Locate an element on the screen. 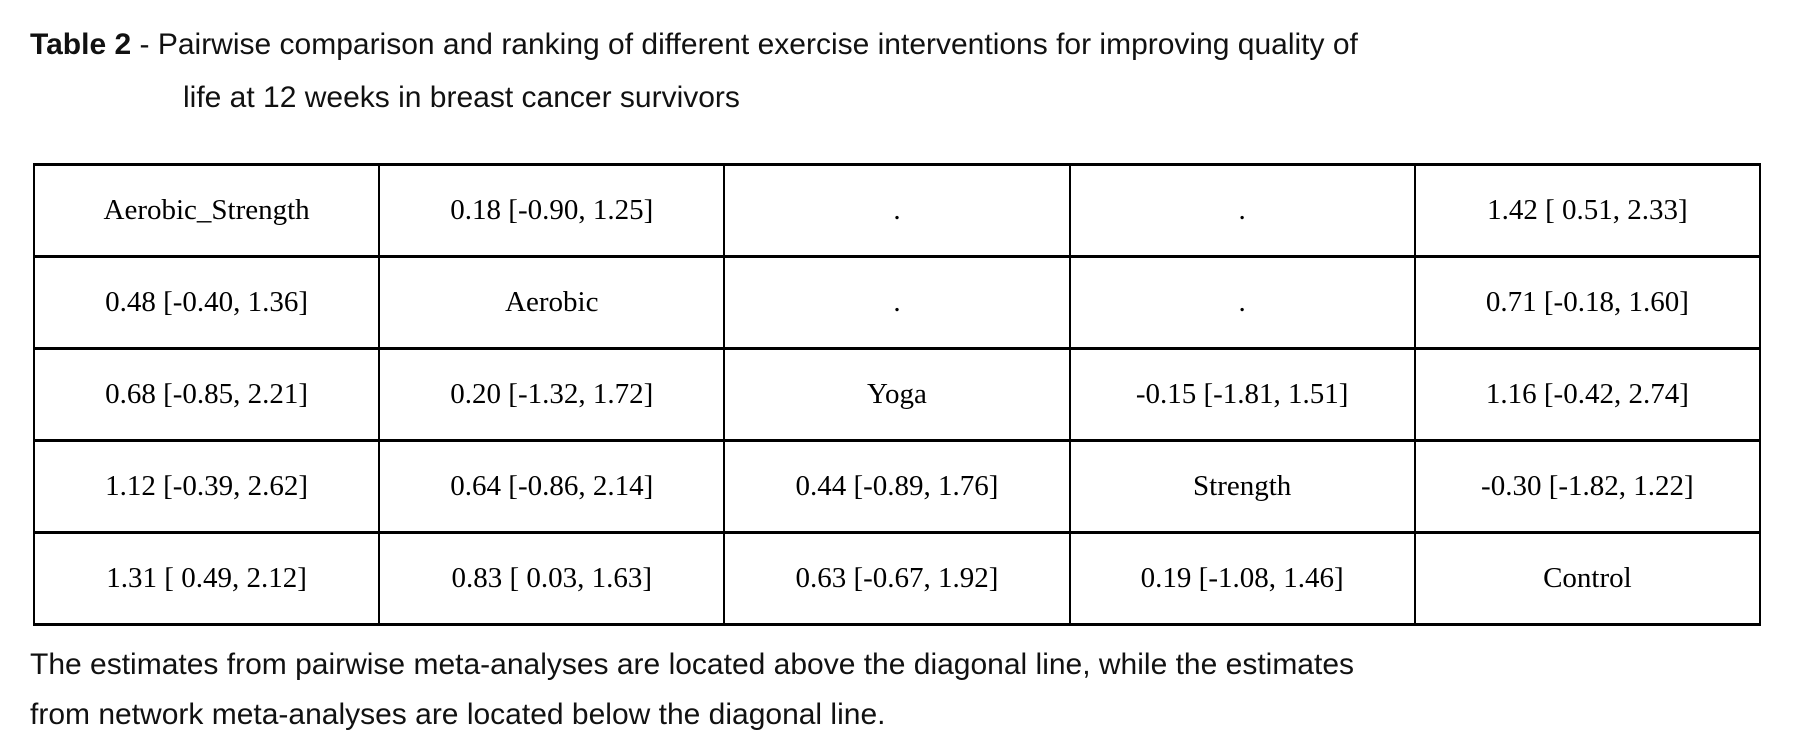  estimate-cell: 0.71 [-0.18, 1.60] is located at coordinates (1587, 302).